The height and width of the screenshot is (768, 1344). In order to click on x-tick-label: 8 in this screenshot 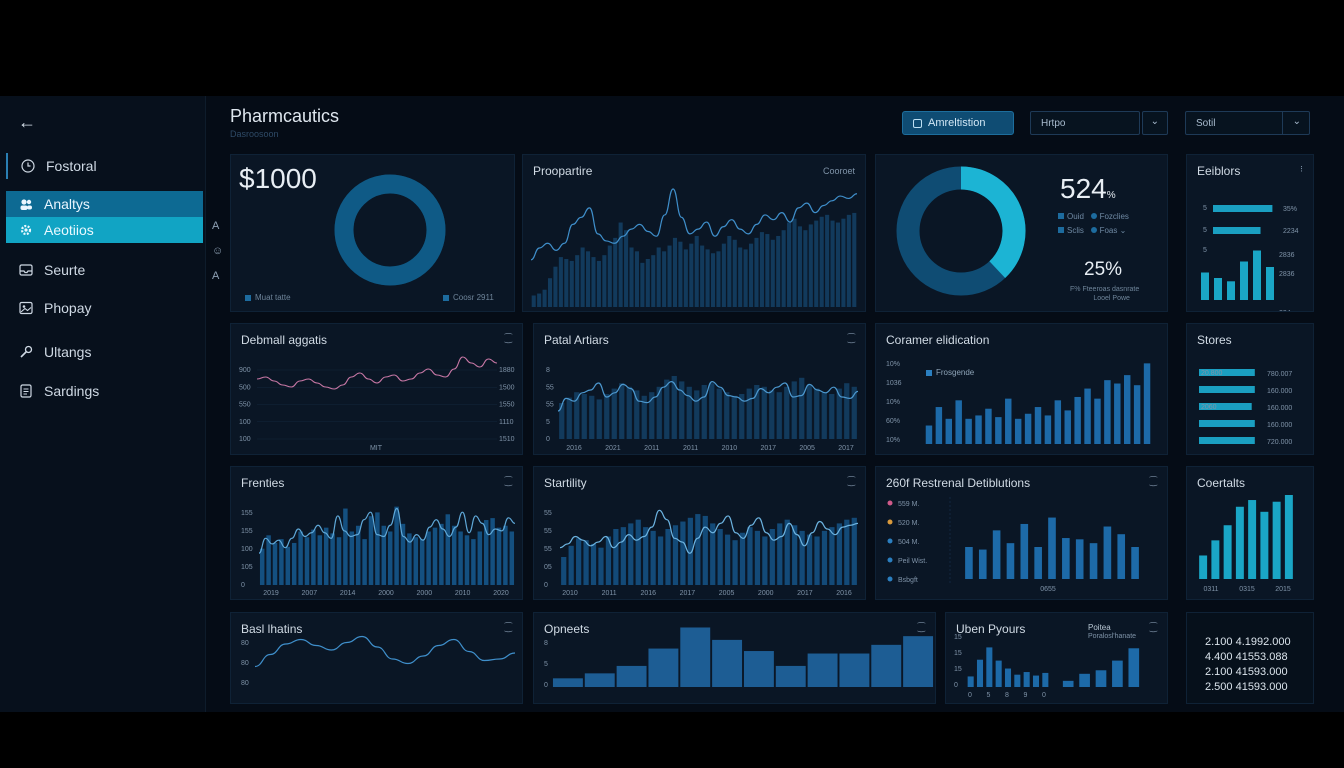, I will do `click(1007, 695)`.